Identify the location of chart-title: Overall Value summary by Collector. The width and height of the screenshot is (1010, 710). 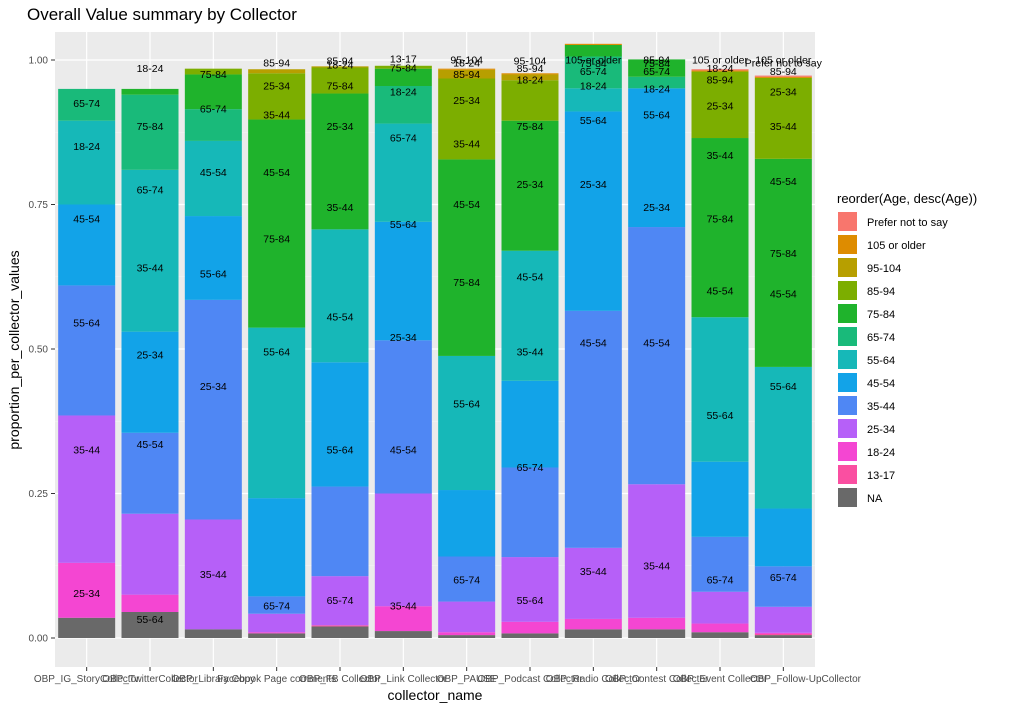
(162, 14).